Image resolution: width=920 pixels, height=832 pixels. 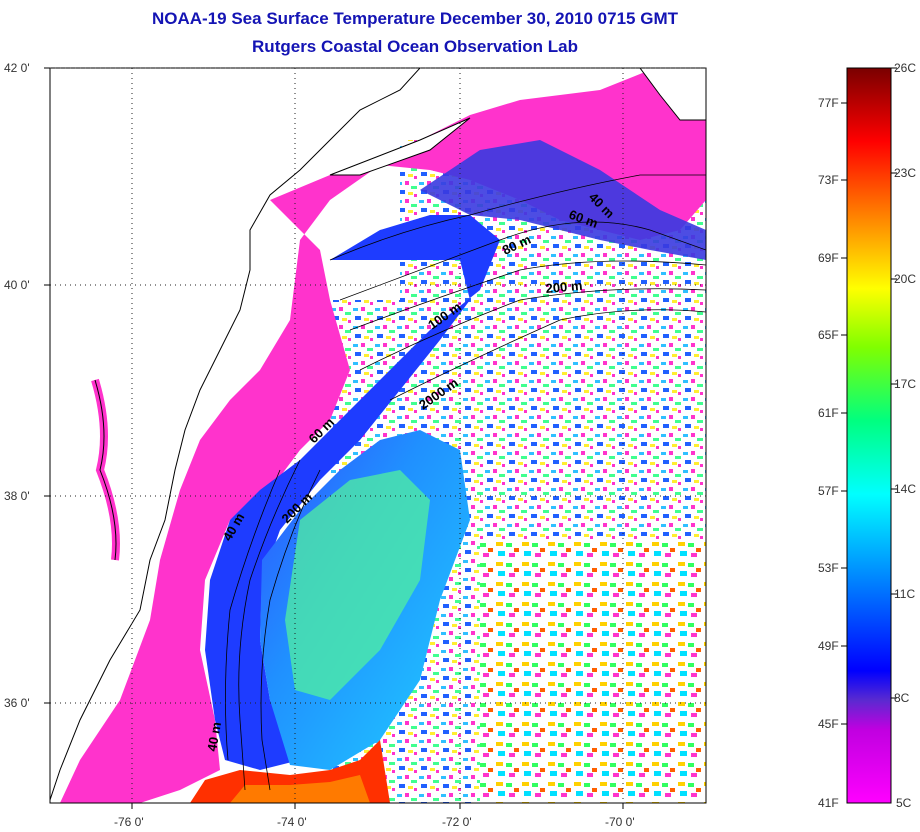 What do you see at coordinates (828, 335) in the screenshot?
I see `cb-f-65: 65F` at bounding box center [828, 335].